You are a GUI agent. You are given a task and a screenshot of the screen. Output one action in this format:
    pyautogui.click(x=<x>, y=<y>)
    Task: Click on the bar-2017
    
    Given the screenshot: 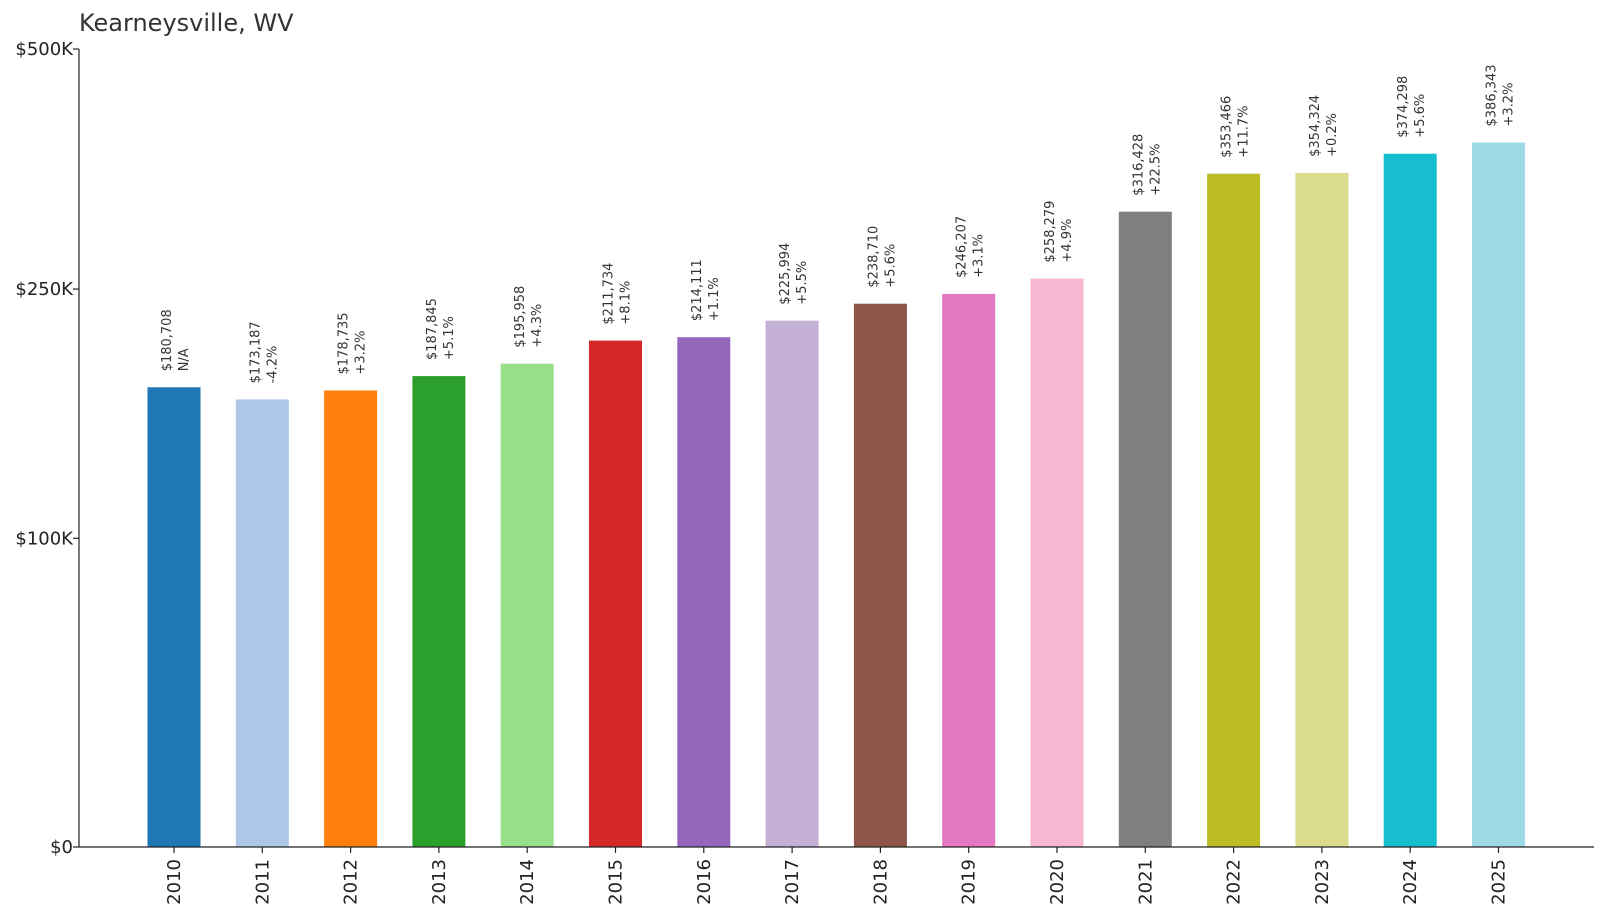 What is the action you would take?
    pyautogui.click(x=792, y=583)
    